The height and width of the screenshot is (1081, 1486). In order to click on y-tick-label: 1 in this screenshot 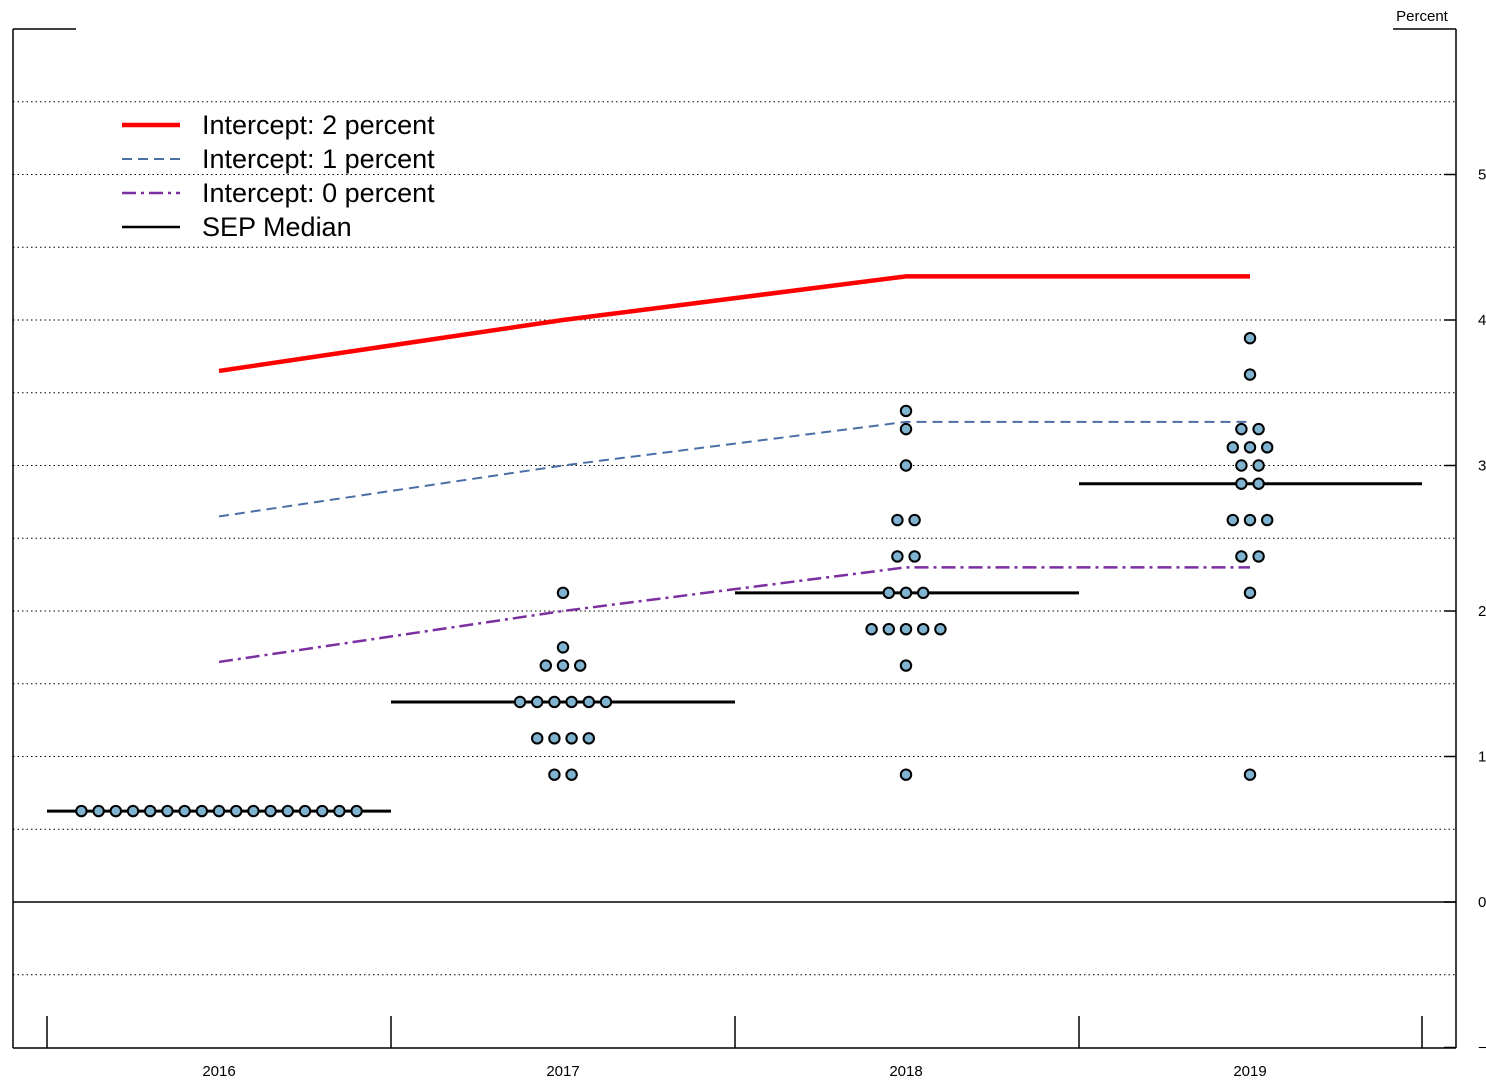, I will do `click(1482, 757)`.